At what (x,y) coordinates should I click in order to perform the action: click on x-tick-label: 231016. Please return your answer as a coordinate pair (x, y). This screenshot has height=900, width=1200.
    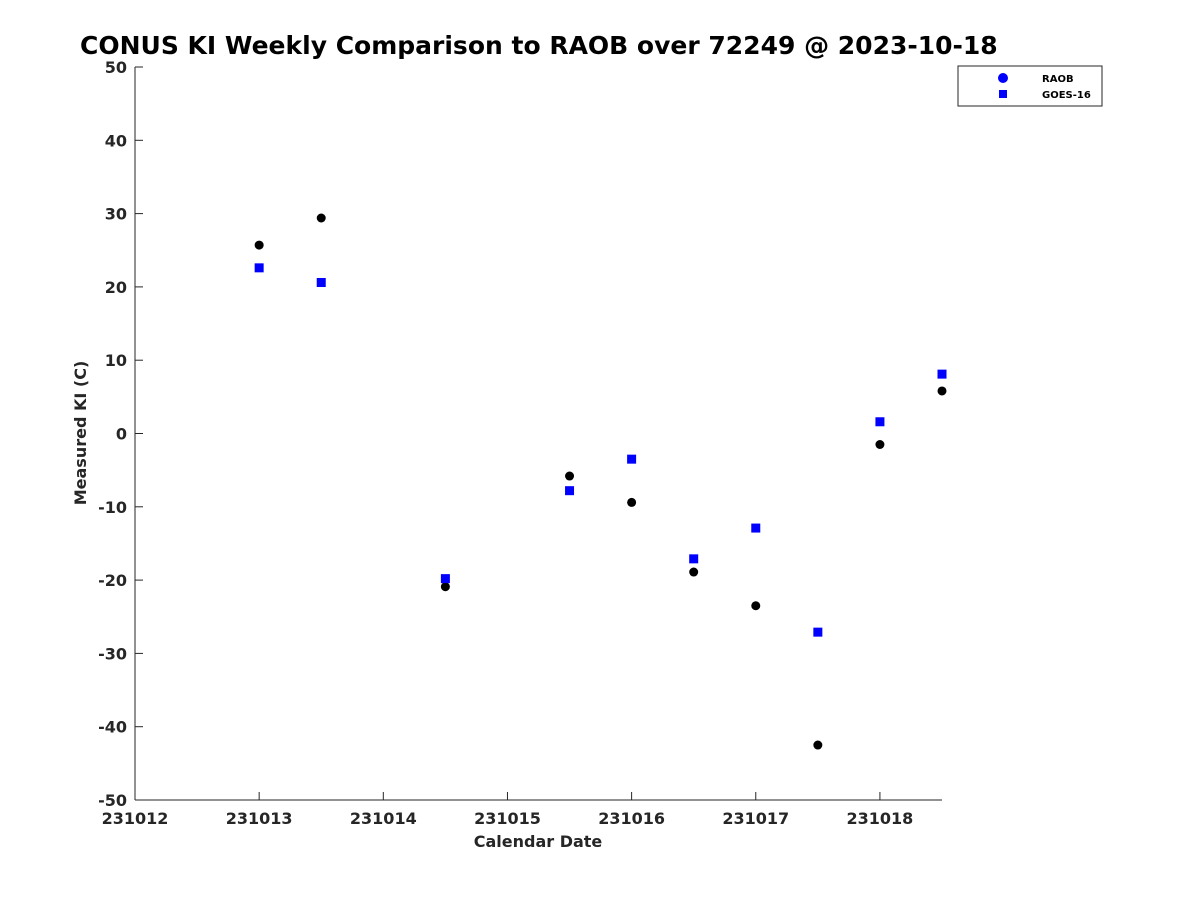
    Looking at the image, I should click on (631, 818).